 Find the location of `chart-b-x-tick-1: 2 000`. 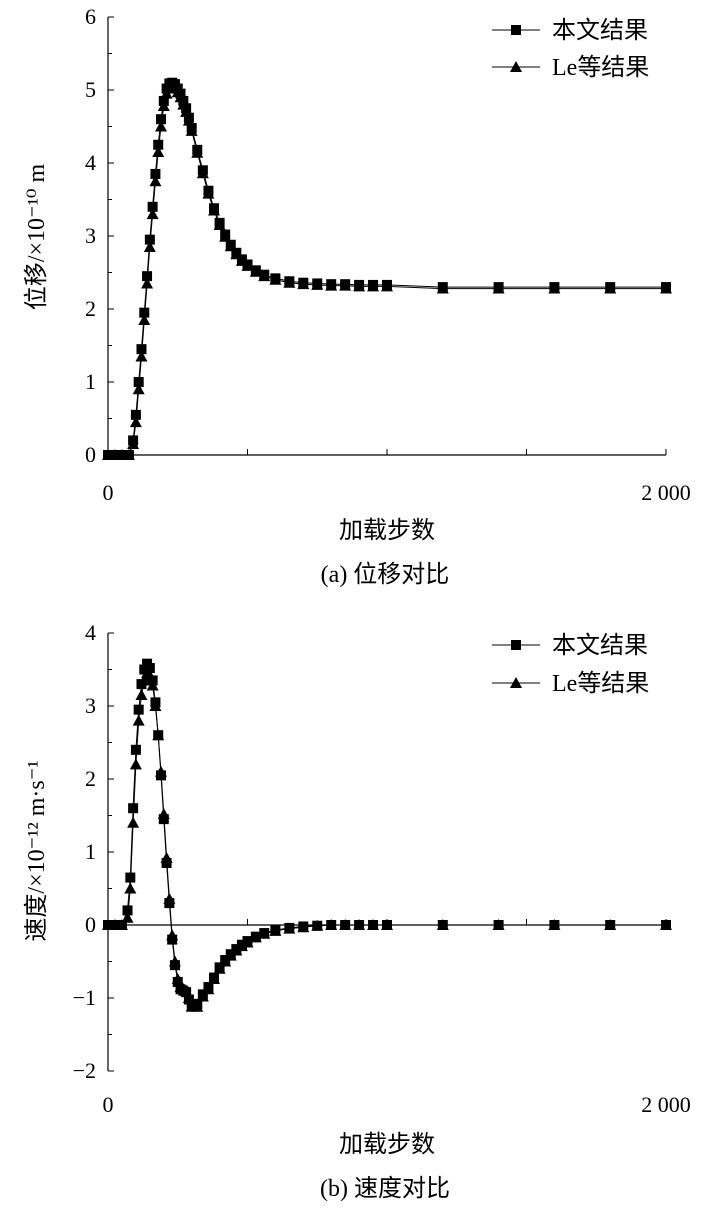

chart-b-x-tick-1: 2 000 is located at coordinates (666, 1104).